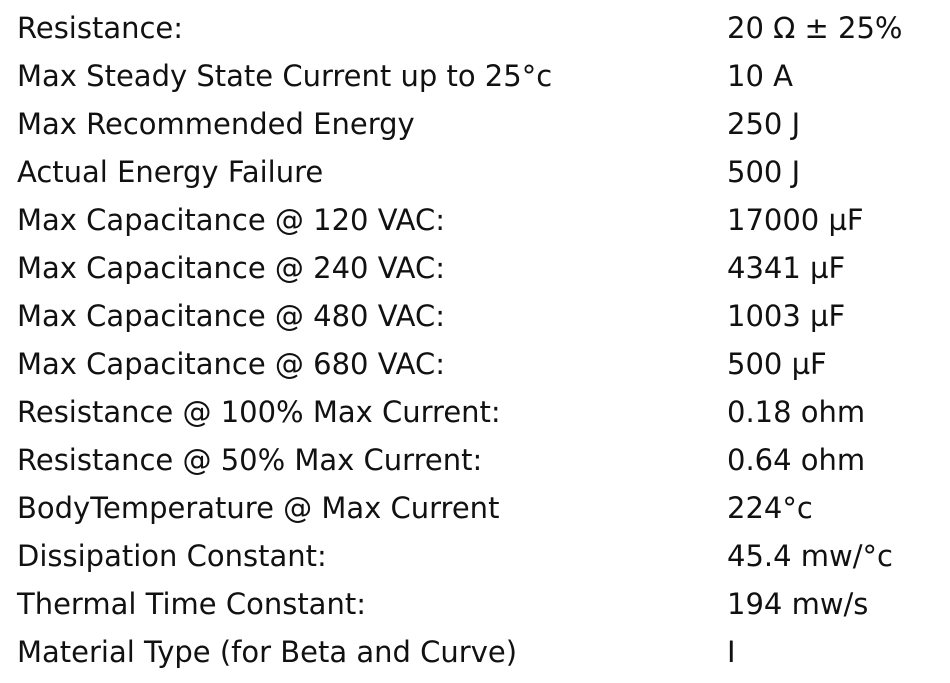 This screenshot has width=950, height=683. Describe the element at coordinates (764, 124) in the screenshot. I see `spec-value: 250 J` at that location.